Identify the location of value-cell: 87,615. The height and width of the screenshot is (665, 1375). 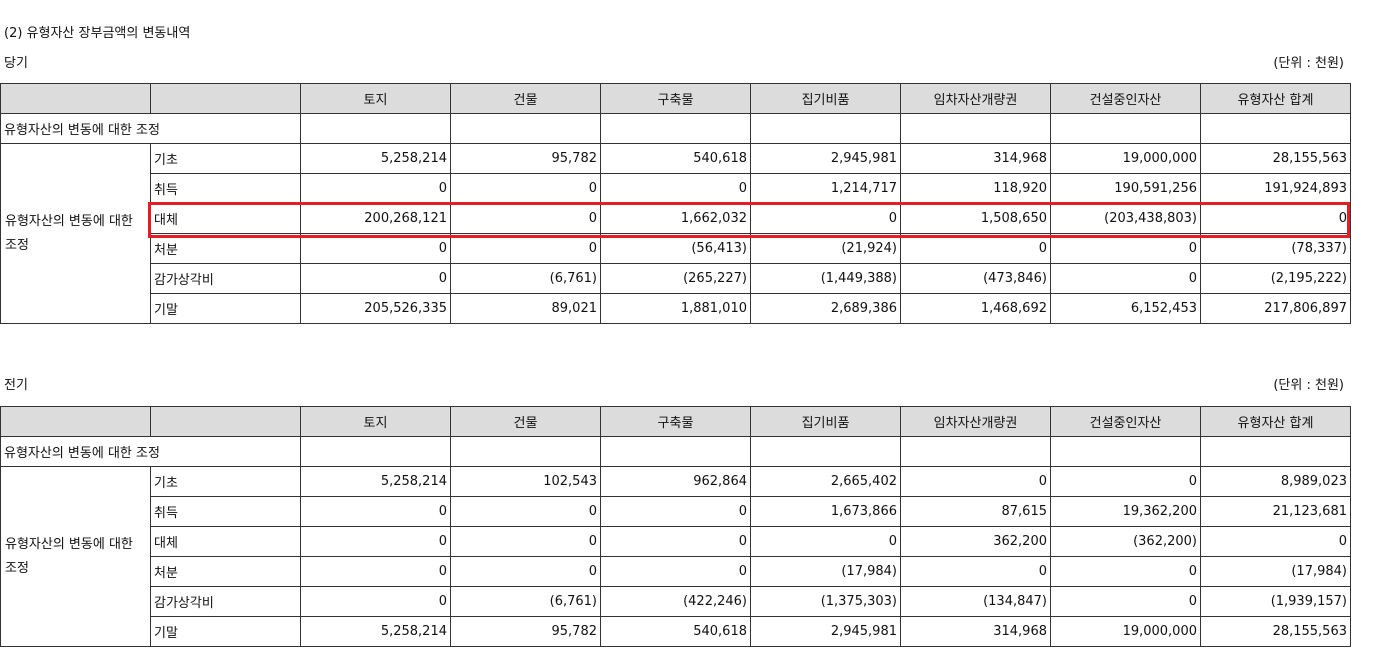
(975, 511).